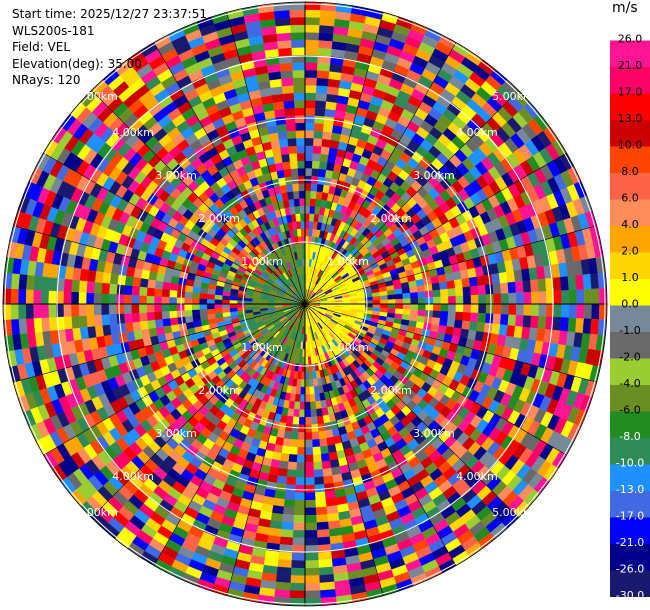 This screenshot has width=650, height=610. Describe the element at coordinates (630, 92) in the screenshot. I see `colorbar-tick-label: 17.0` at that location.